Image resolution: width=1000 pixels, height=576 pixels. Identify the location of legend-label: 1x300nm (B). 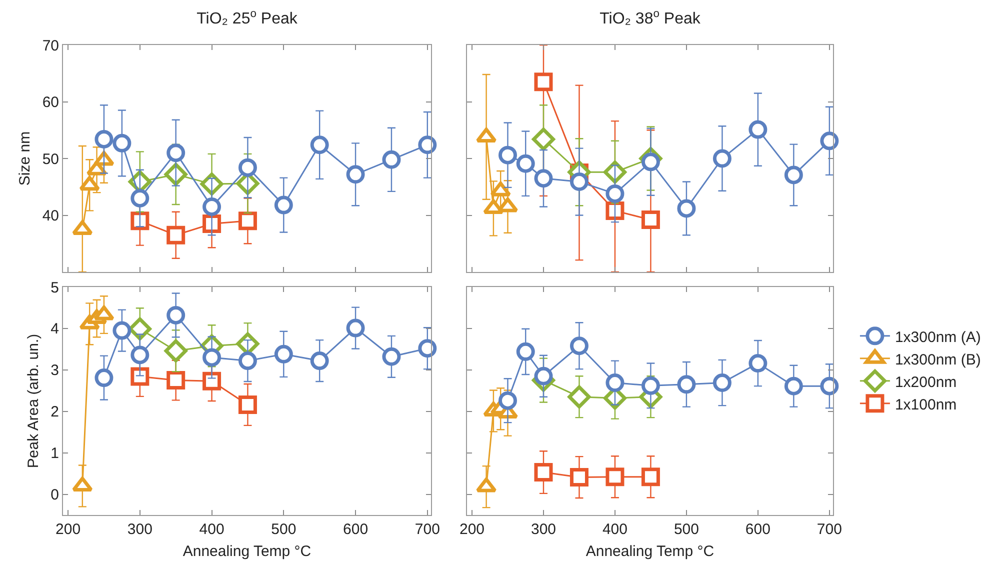
(937, 359).